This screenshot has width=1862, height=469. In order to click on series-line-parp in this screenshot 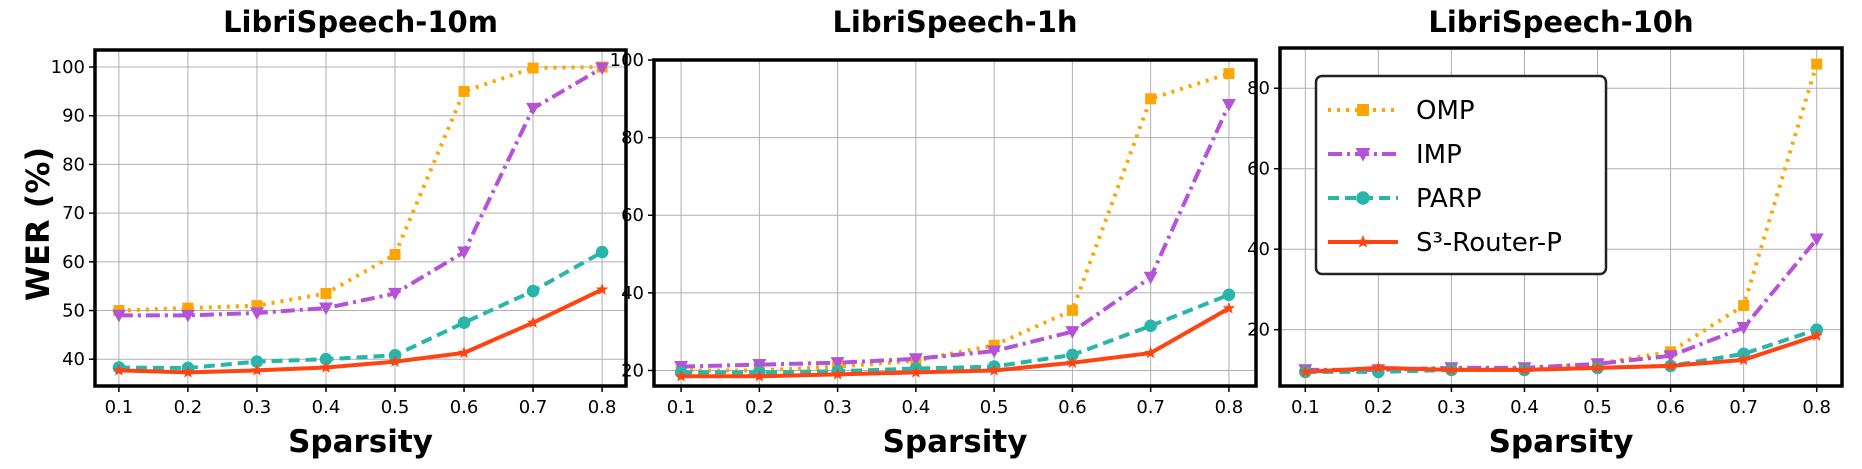, I will do `click(361, 310)`.